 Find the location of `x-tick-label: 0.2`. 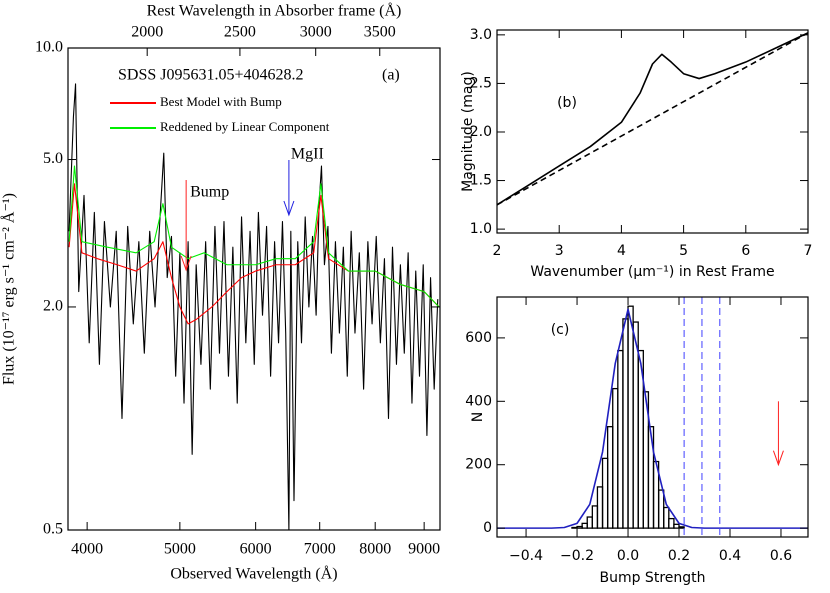

x-tick-label: 0.2 is located at coordinates (679, 556).